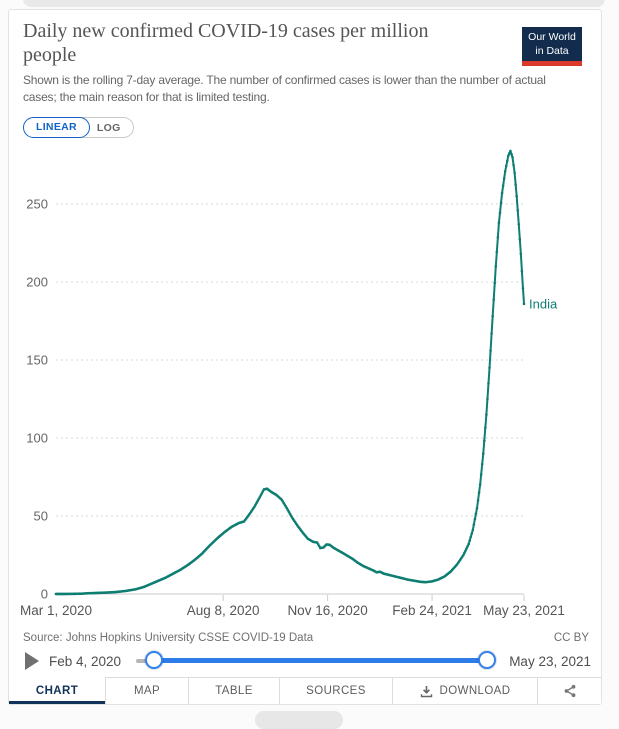 The width and height of the screenshot is (619, 729). Describe the element at coordinates (146, 690) in the screenshot. I see `tab-map: MAP` at that location.